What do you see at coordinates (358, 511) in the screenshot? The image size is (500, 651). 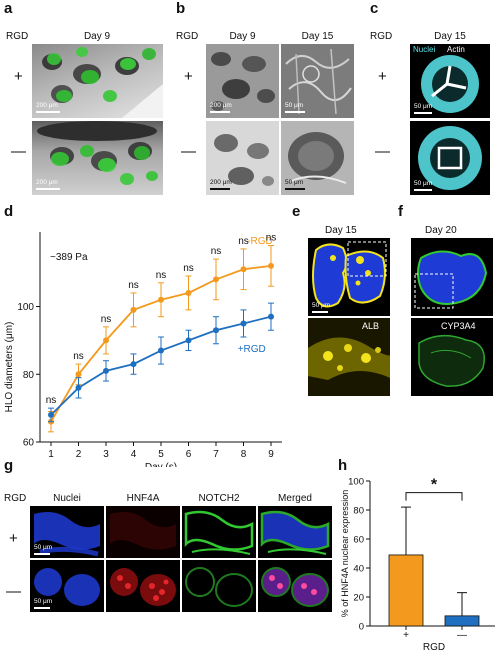 I see `h-ytick-label: 80` at bounding box center [358, 511].